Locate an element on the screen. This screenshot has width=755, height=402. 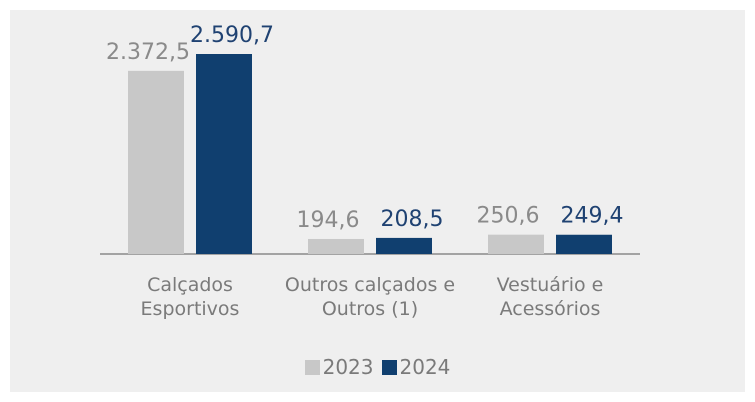
category-label: Vestuário e Acessórios is located at coordinates (550, 297).